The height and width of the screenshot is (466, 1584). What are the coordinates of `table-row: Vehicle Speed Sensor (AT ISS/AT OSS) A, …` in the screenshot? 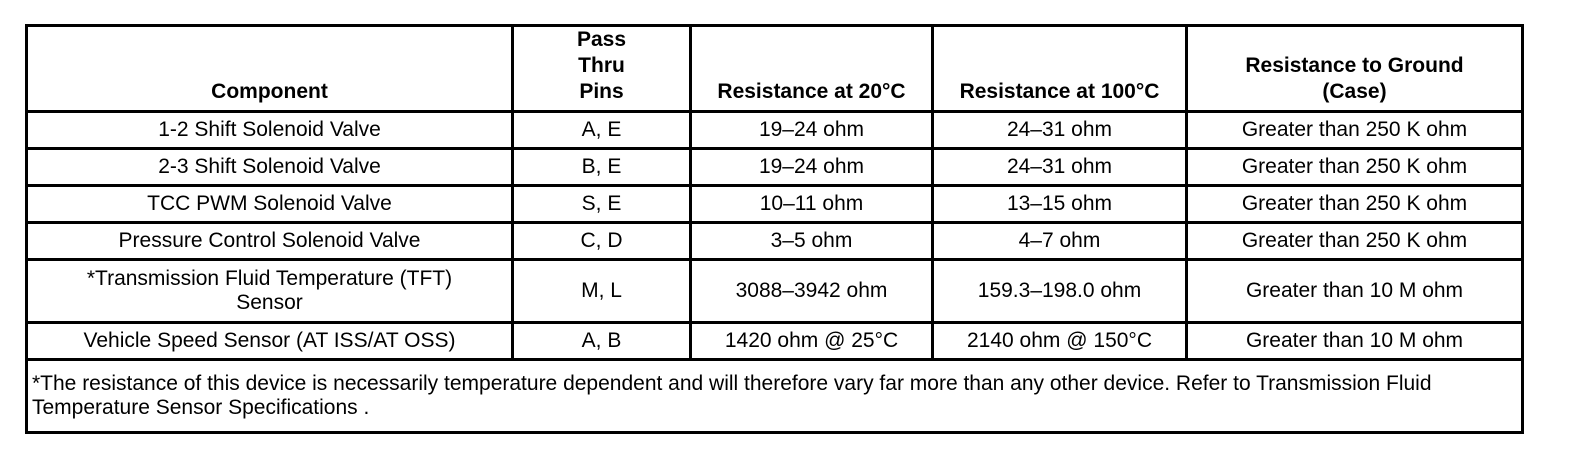 It's located at (774, 341).